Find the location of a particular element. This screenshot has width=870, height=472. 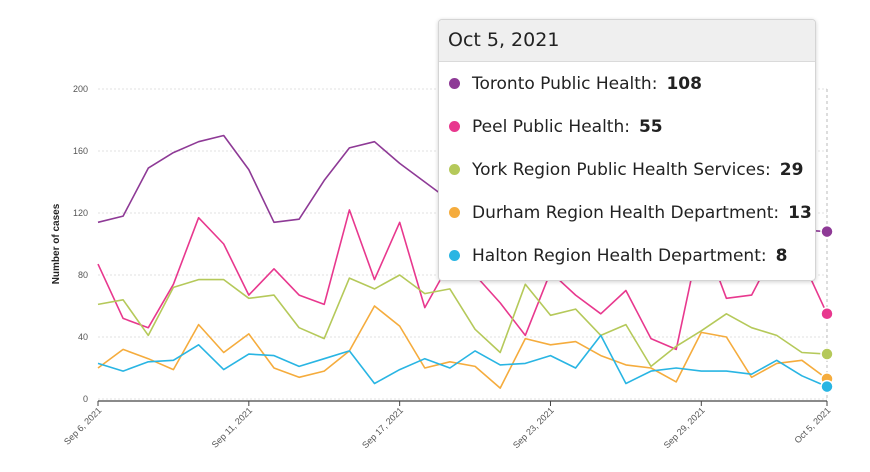

x-tick-label: Sep 11, 2021 is located at coordinates (232, 427).